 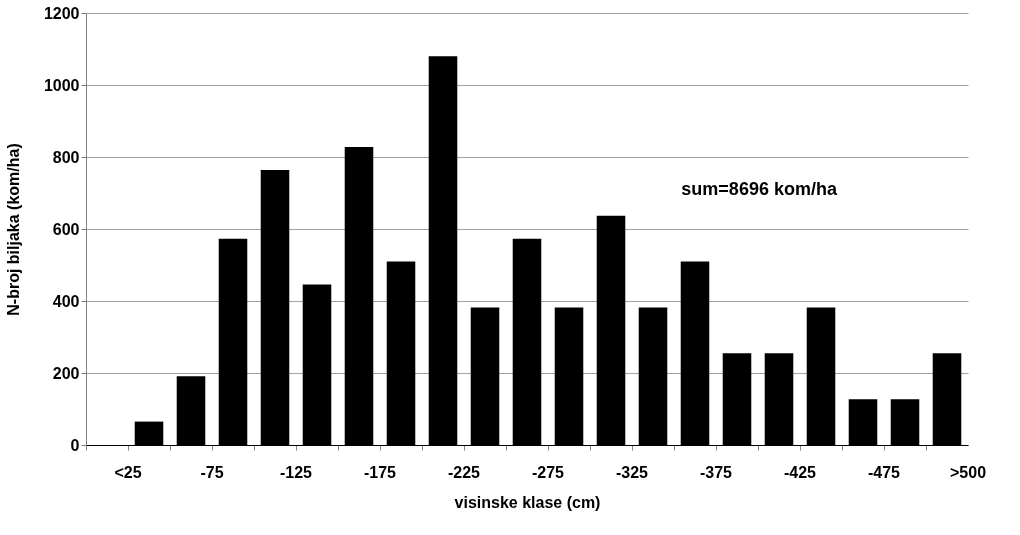 I want to click on y-tick-label: 400, so click(x=66, y=301).